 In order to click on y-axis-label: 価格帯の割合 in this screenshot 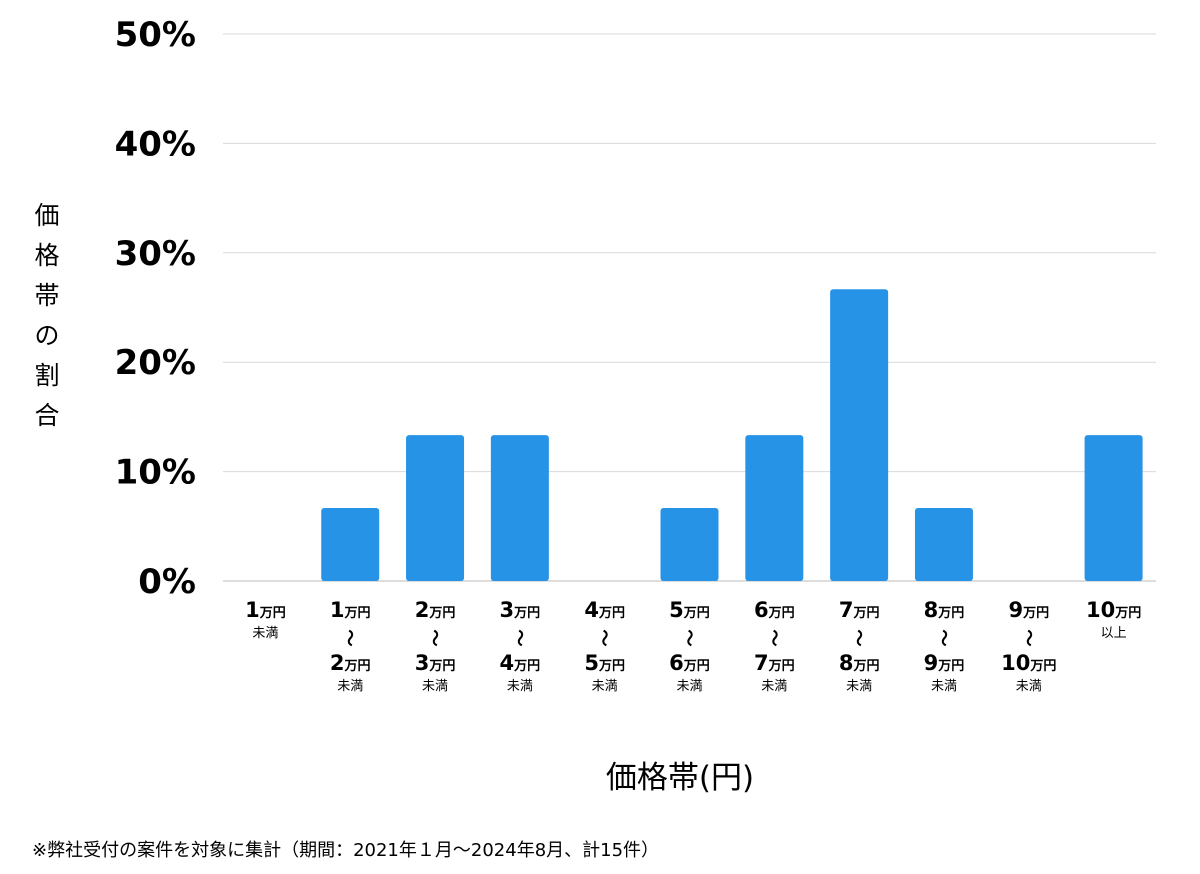, I will do `click(47, 315)`.